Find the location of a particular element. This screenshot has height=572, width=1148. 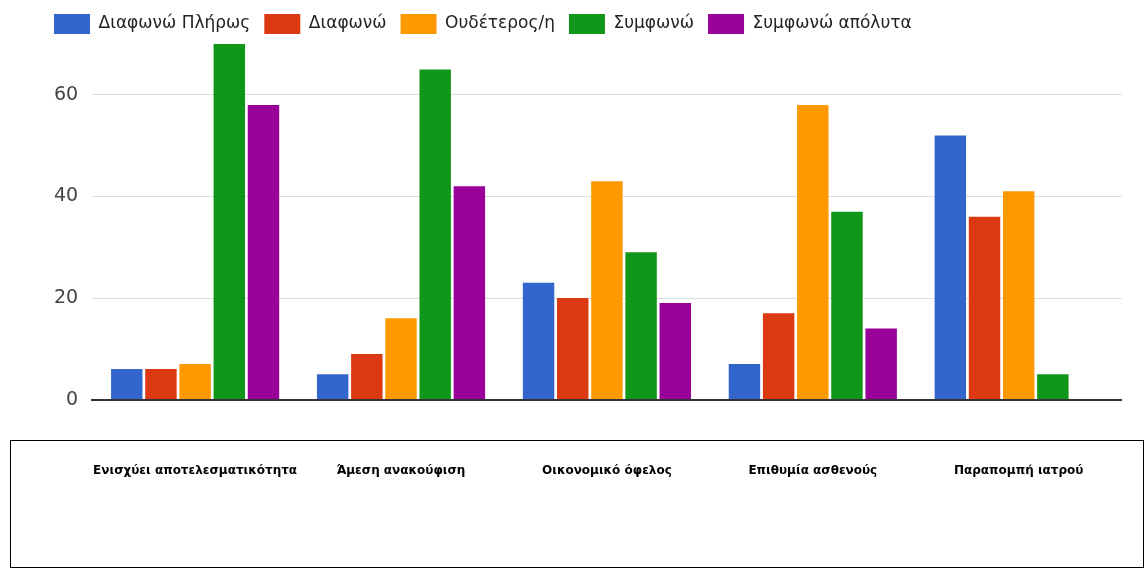

legend-label: Συμφωνώ απόλυτα is located at coordinates (832, 22).